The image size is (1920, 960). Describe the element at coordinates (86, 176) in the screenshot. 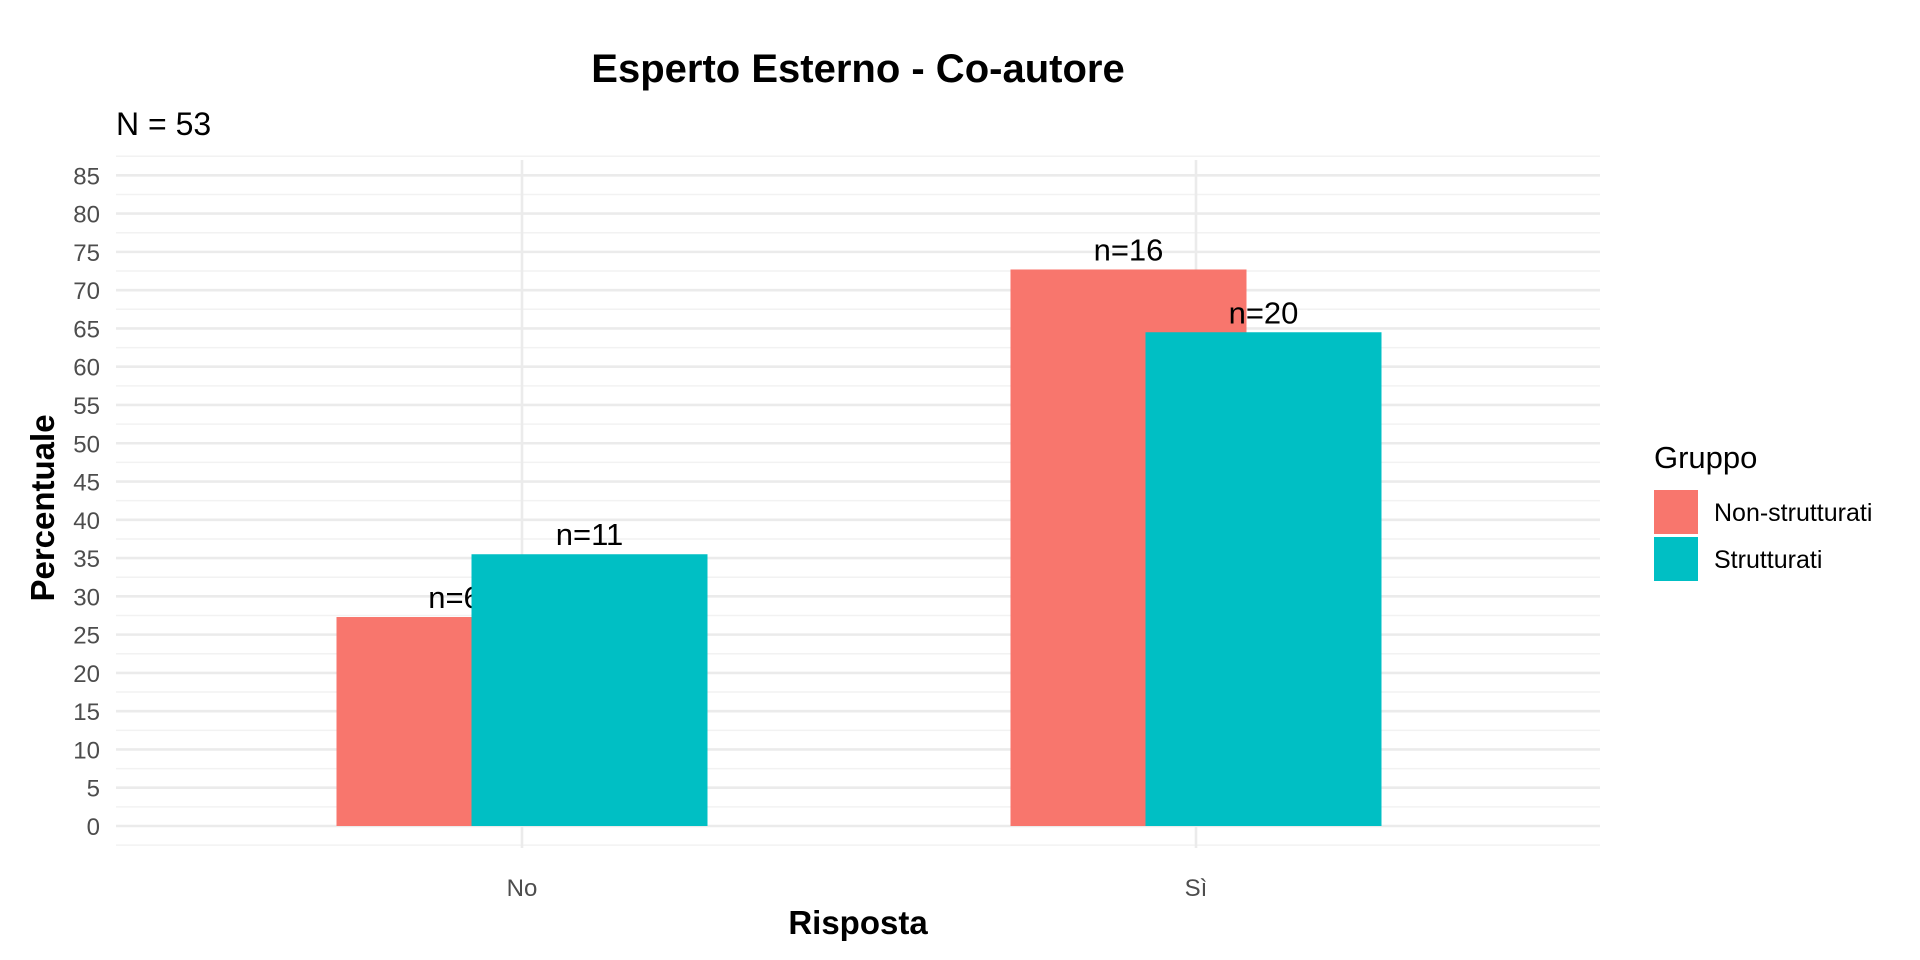

I see `y-tick-label: 85` at that location.